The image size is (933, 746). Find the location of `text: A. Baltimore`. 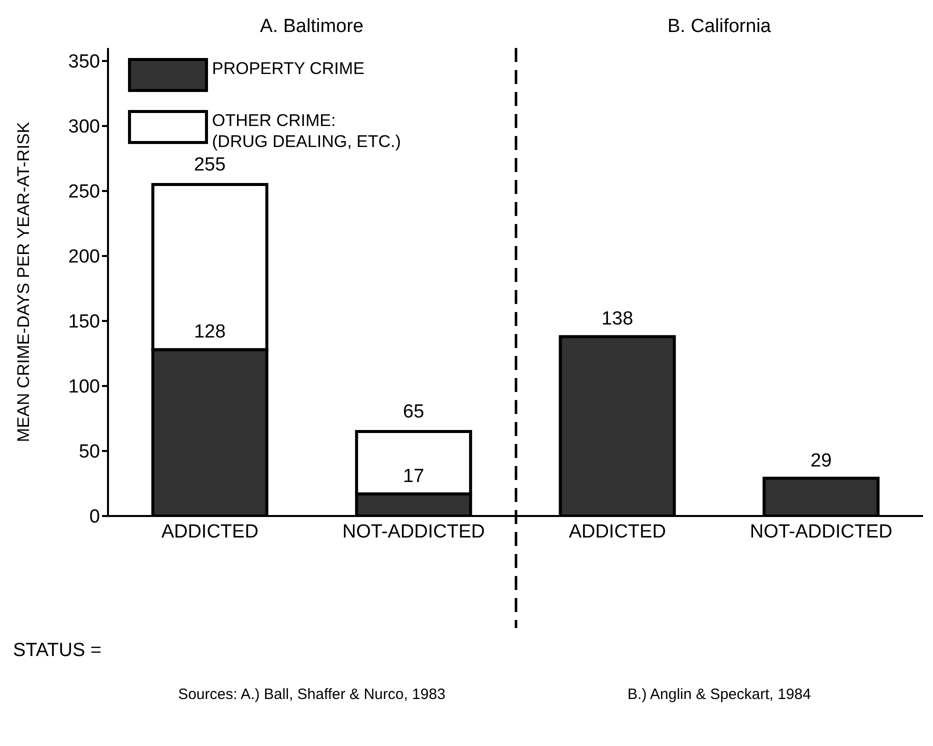

text: A. Baltimore is located at coordinates (312, 27).